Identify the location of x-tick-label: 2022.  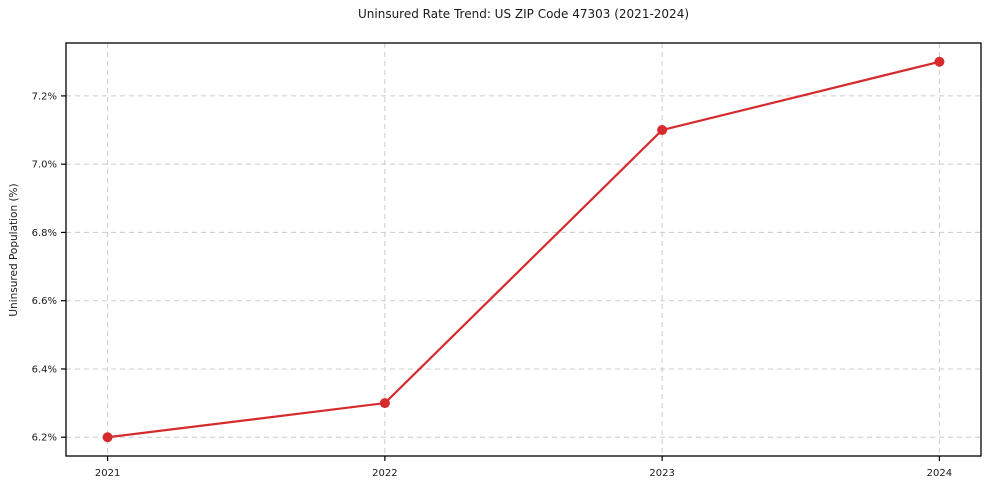
(384, 473).